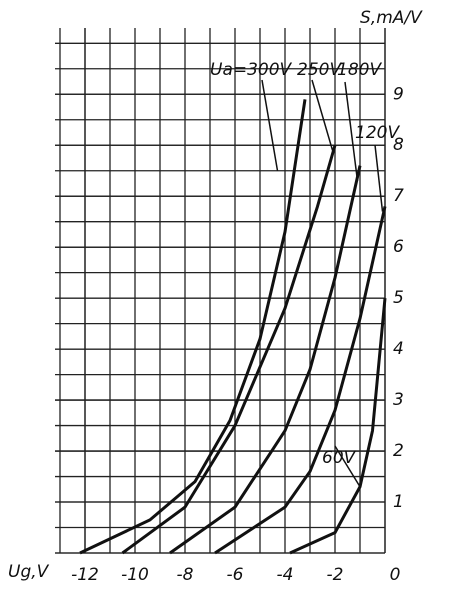 The image size is (475, 595). I want to click on y-tick-label: 4, so click(398, 349).